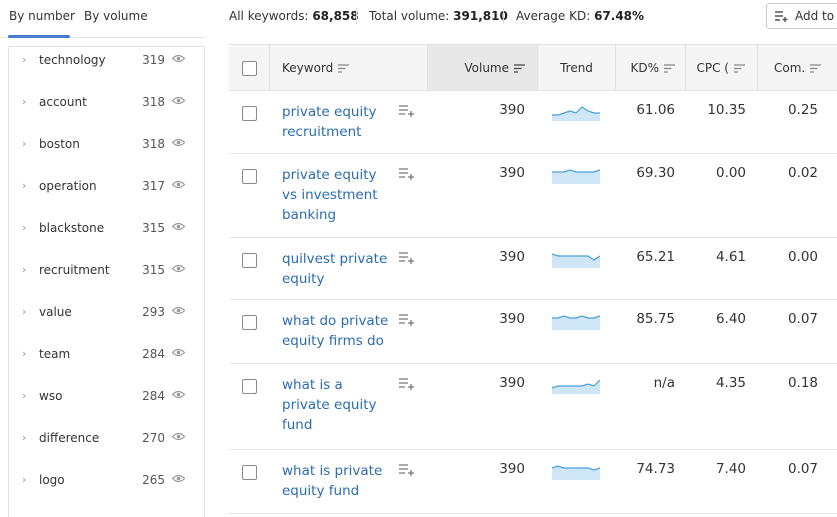 The image size is (837, 517). I want to click on sidebar-group-item: › logo 265, so click(106, 488).